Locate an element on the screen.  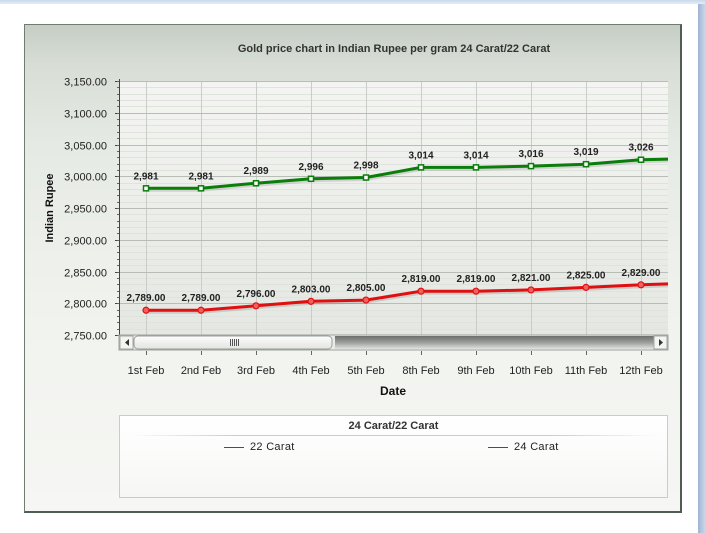
legend-swatch-24-carat is located at coordinates (498, 447).